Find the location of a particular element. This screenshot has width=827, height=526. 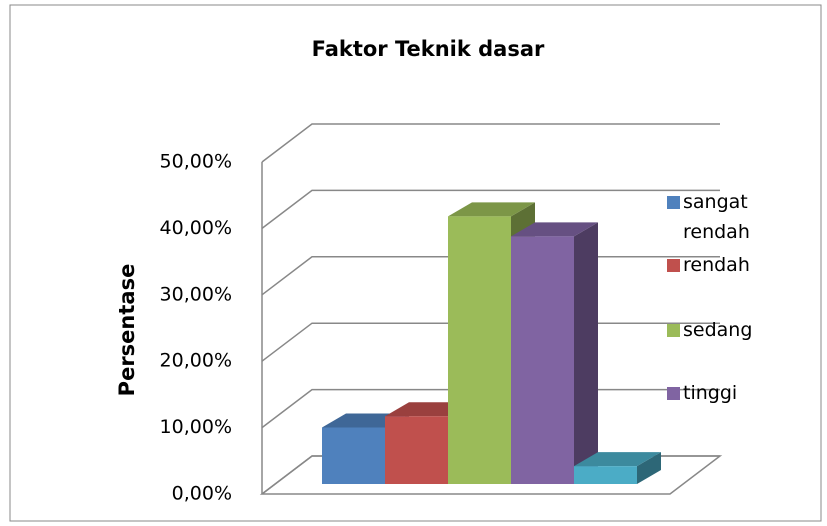

legend-label: tinggi is located at coordinates (710, 393).